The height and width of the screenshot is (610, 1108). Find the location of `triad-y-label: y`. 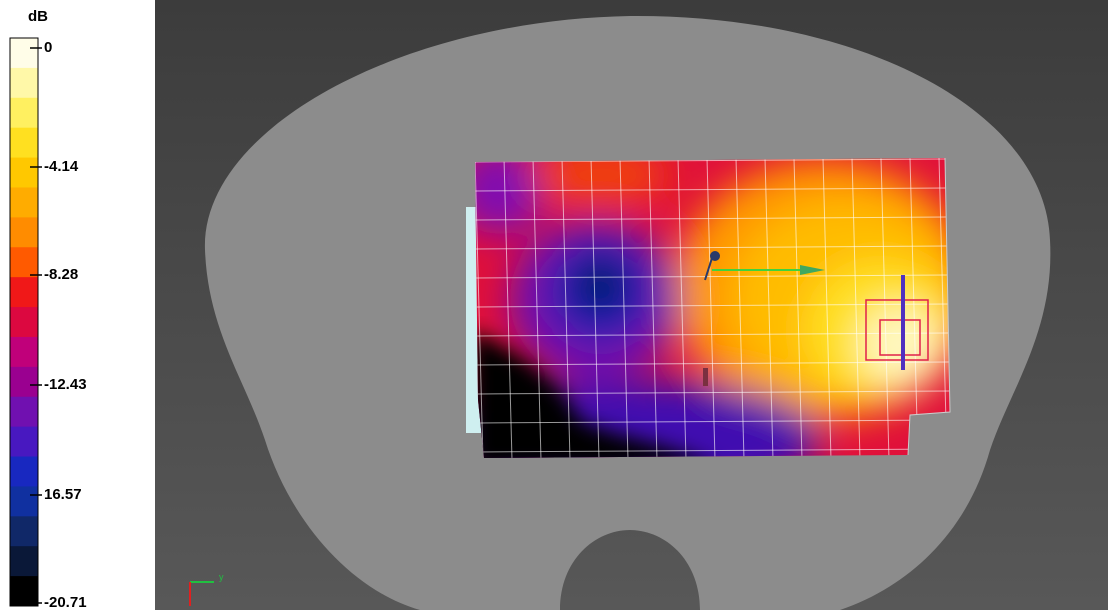

triad-y-label: y is located at coordinates (221, 577).